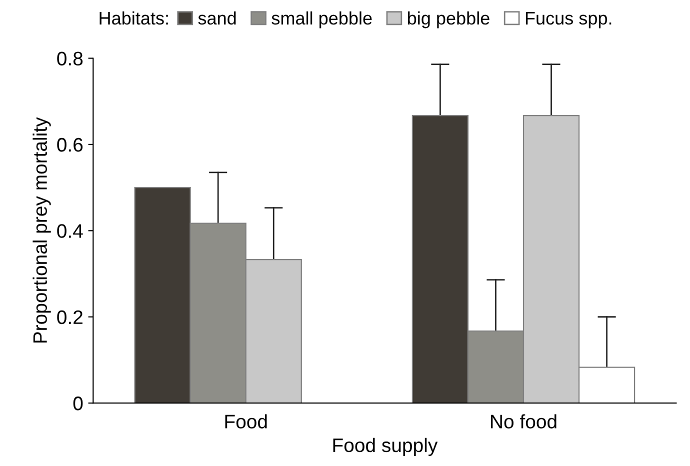 Image resolution: width=690 pixels, height=466 pixels. I want to click on legend-label: big pebble, so click(449, 19).